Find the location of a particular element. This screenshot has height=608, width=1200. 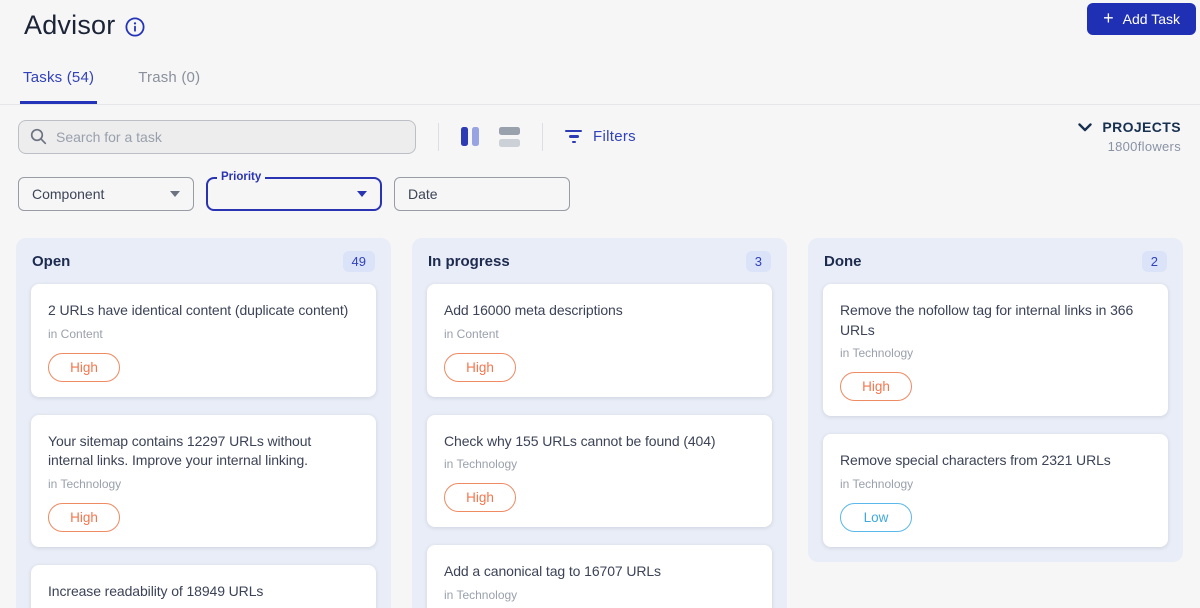

column-count-badge: 3 is located at coordinates (758, 261).